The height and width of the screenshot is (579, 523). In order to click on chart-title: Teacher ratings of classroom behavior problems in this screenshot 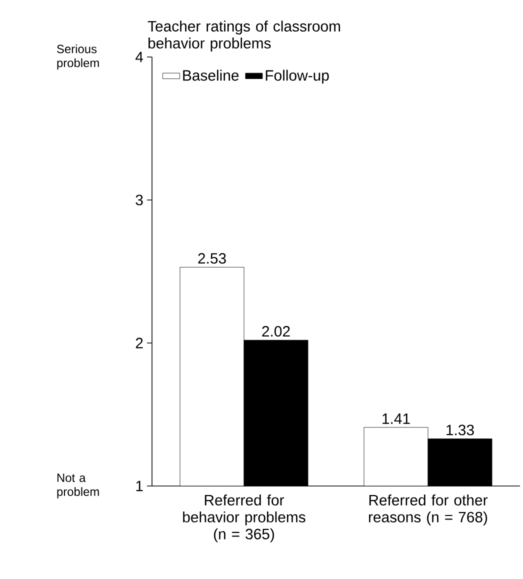, I will do `click(244, 36)`.